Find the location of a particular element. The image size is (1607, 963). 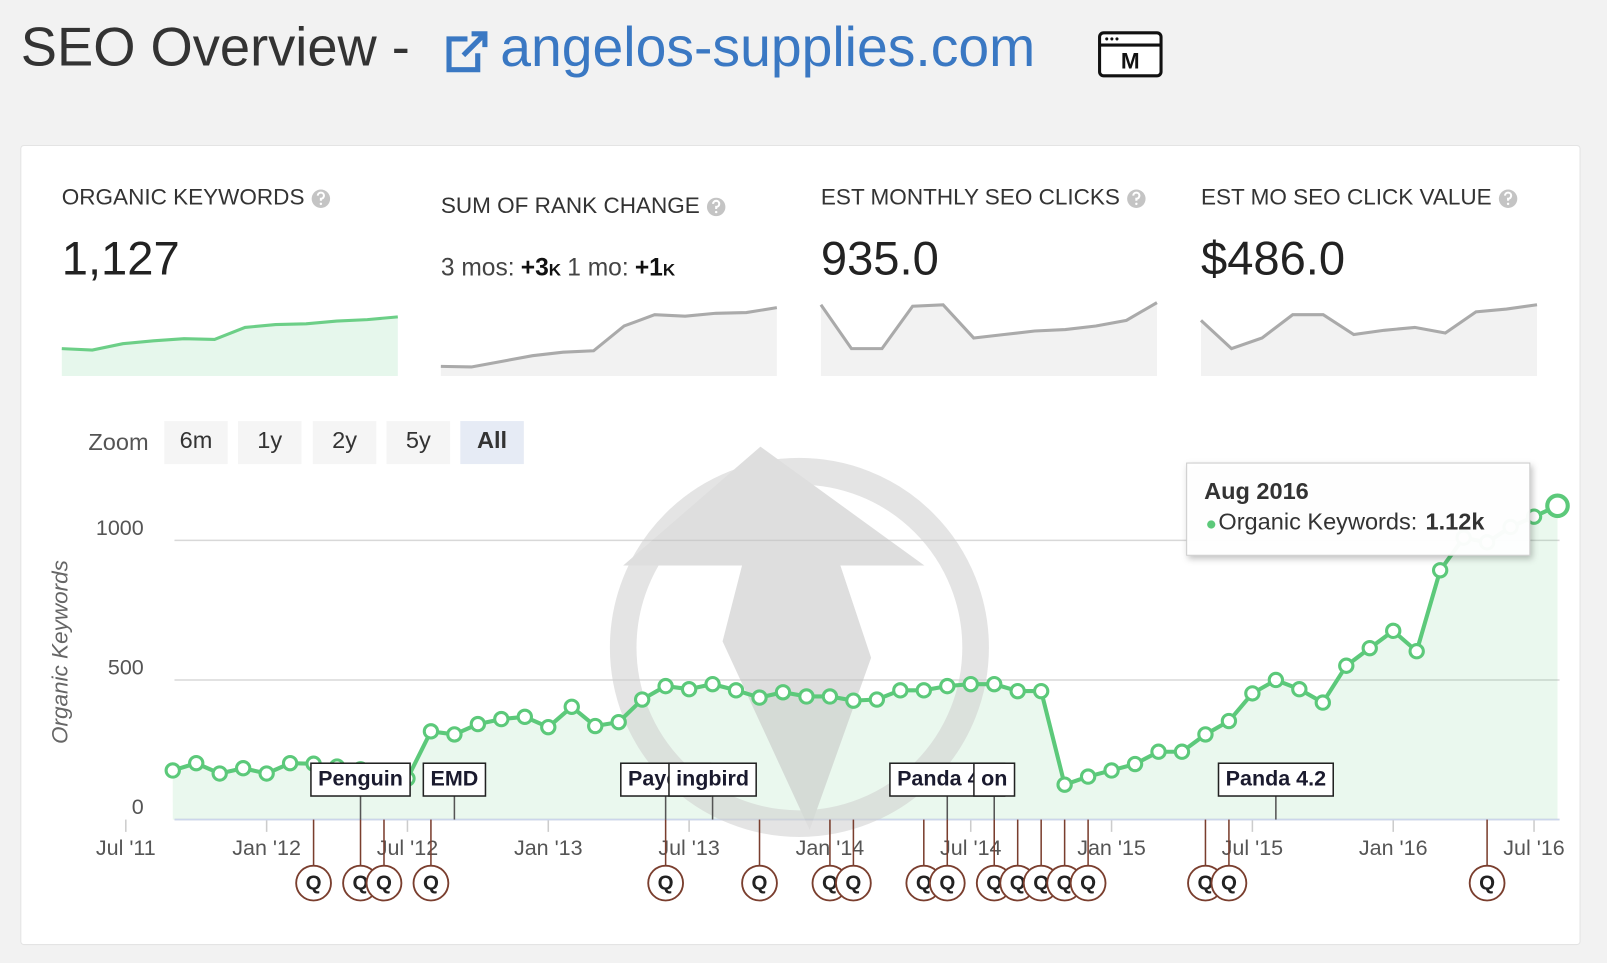

zoom-button-bg is located at coordinates (196, 443).